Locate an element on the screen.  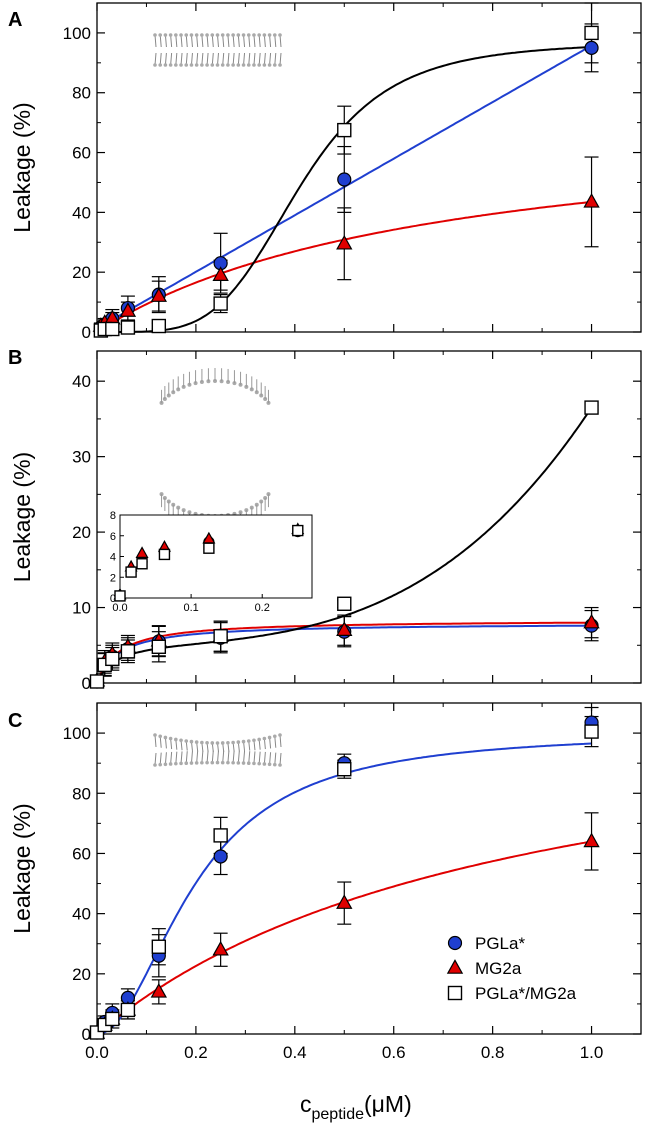
legend-label-mg2a: MG2a is located at coordinates (498, 968).